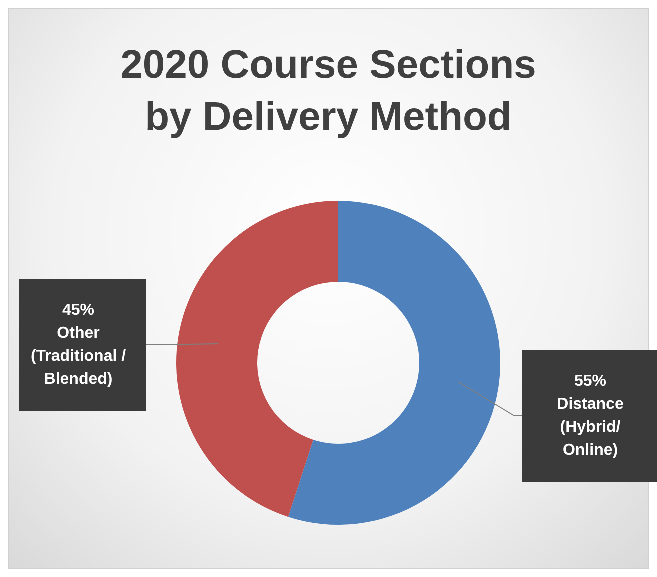 This screenshot has width=657, height=577. I want to click on slice-label: Distance (Hybrid/ Online), so click(590, 427).